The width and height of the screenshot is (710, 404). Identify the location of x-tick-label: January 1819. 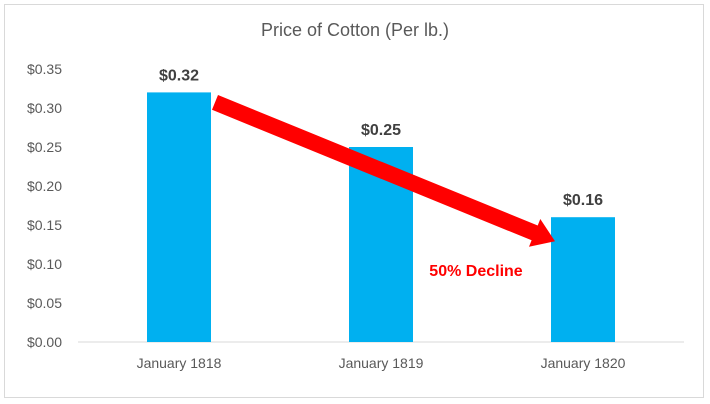
(381, 363).